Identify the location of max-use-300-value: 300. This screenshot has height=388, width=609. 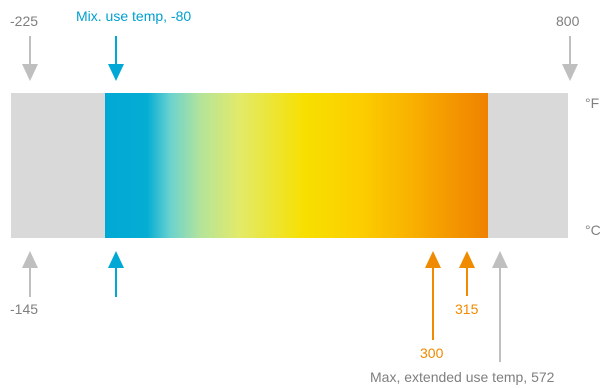
(432, 353).